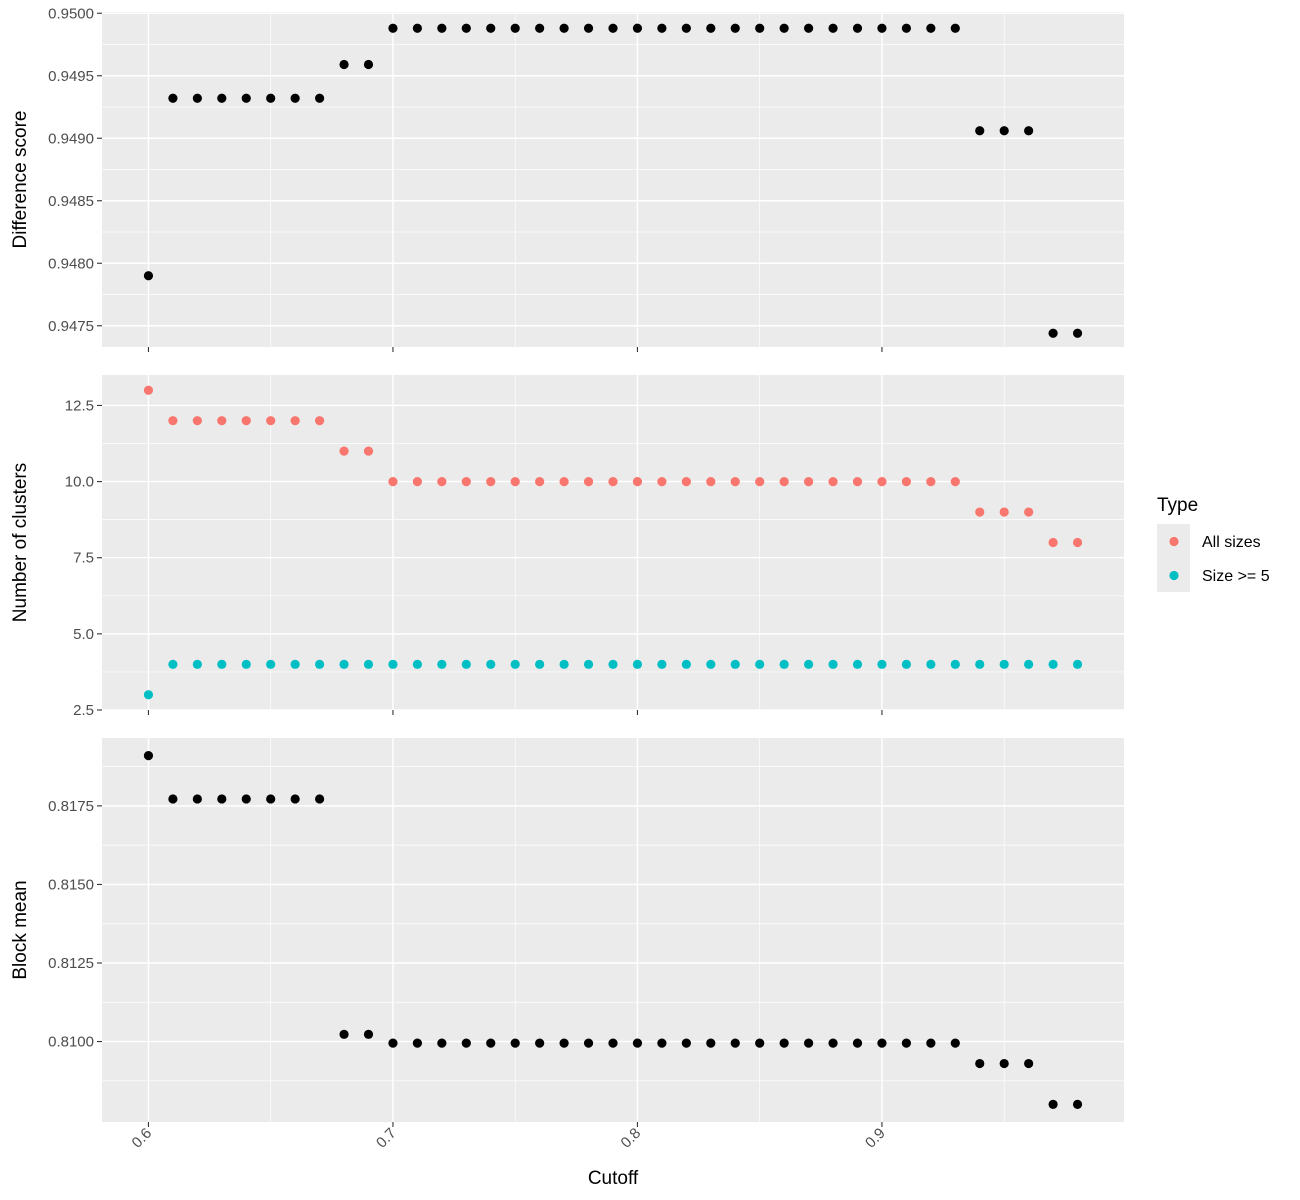 The width and height of the screenshot is (1300, 1200). I want to click on legend-title: Type, so click(1177, 505).